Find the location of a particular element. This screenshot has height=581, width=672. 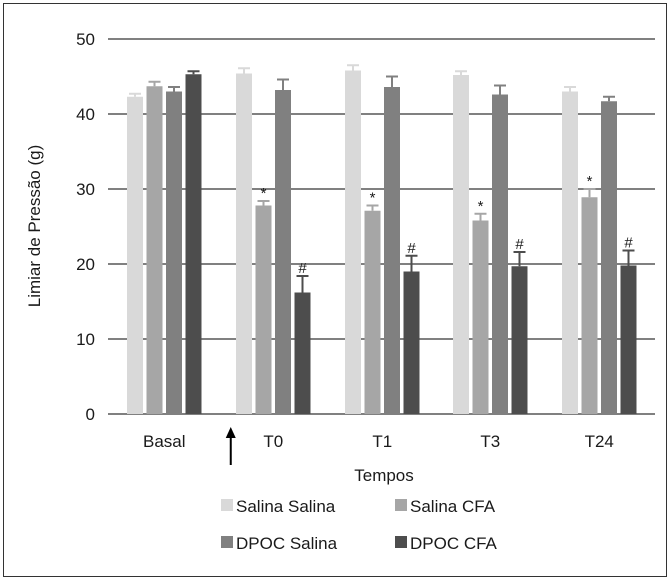

x-tick-label: T1 is located at coordinates (382, 441).